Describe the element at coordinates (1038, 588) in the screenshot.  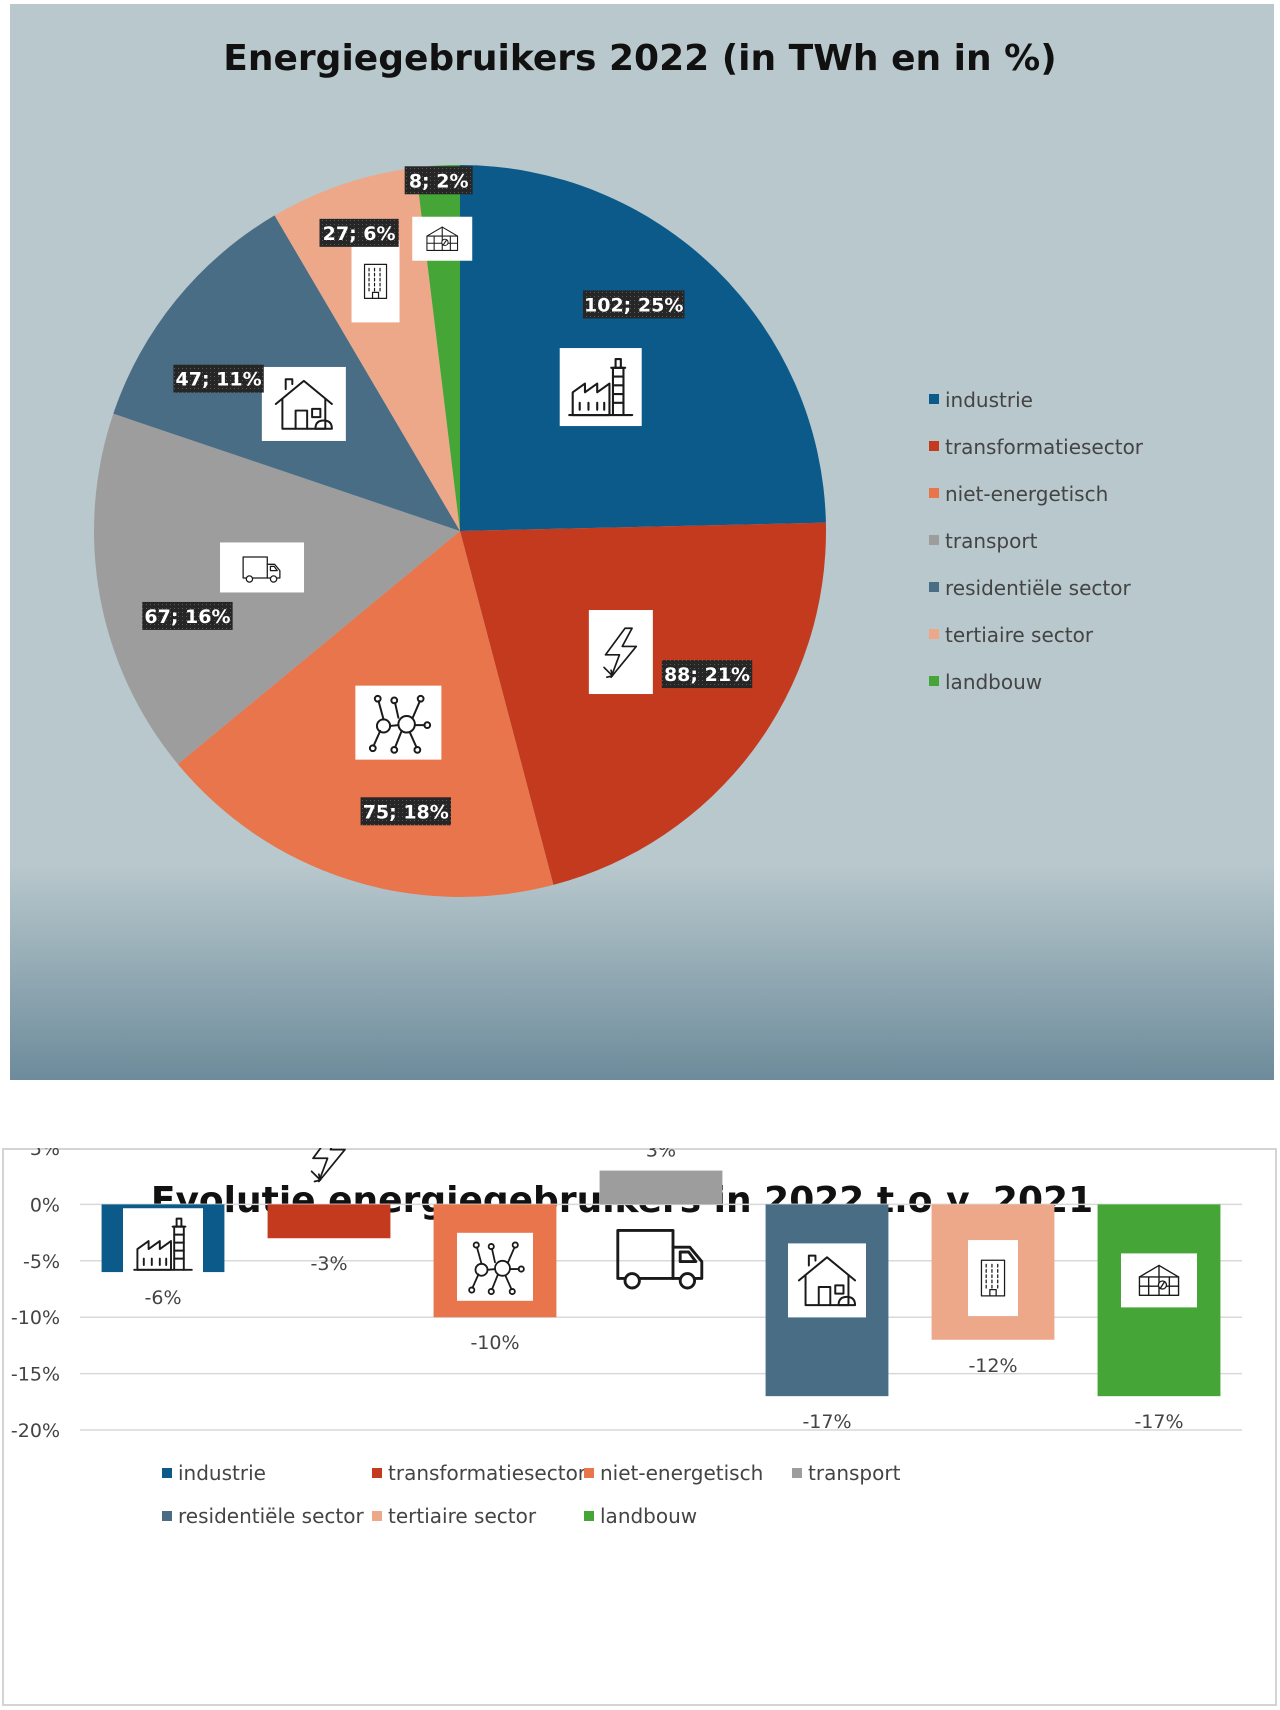
I see `pie-legend-label: residentiële sector` at that location.